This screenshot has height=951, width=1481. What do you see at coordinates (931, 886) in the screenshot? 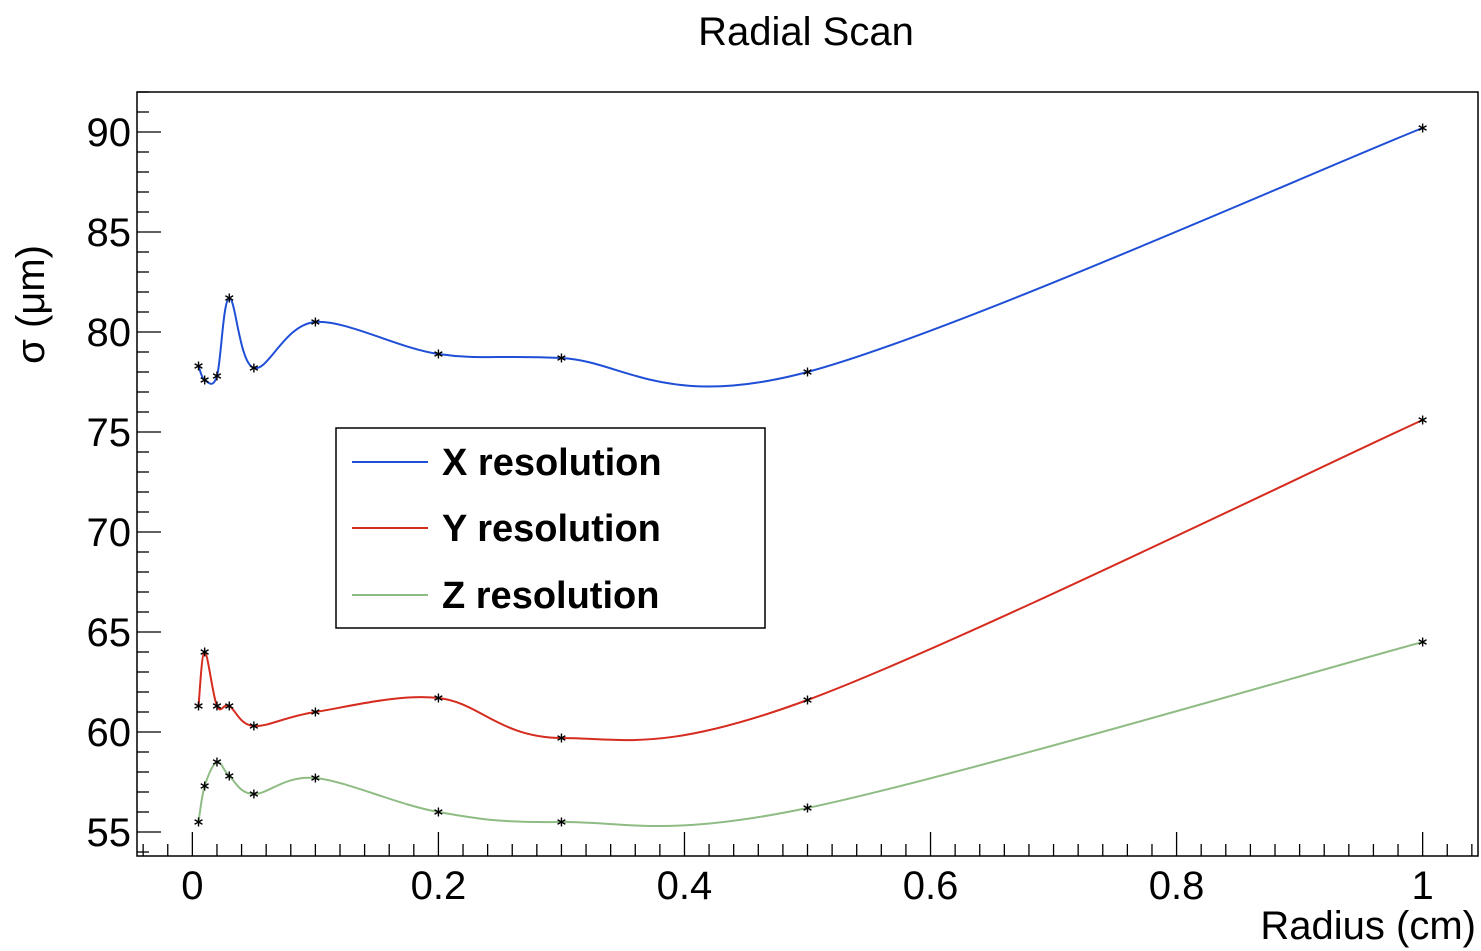
I see `x-tick-label: 0.6` at bounding box center [931, 886].